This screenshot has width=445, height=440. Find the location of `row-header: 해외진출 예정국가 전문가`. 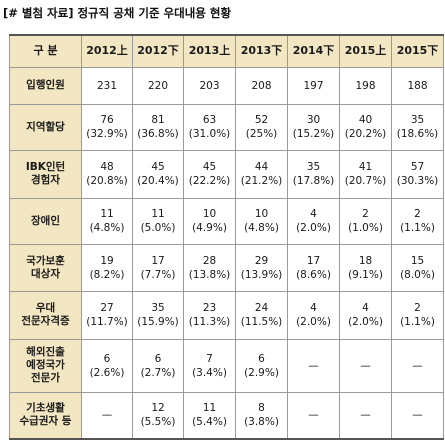

row-header: 해외진출 예정국가 전문가 is located at coordinates (45, 365).